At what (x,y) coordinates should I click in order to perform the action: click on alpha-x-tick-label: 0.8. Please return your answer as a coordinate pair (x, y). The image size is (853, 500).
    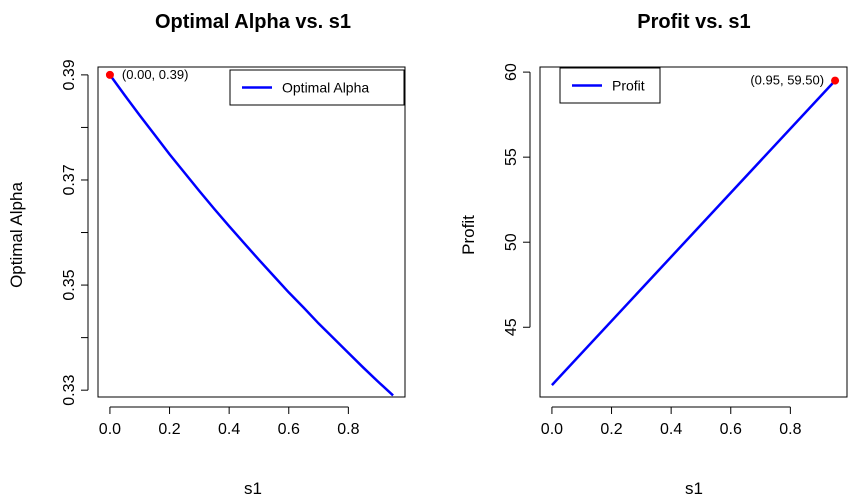
    Looking at the image, I should click on (348, 429).